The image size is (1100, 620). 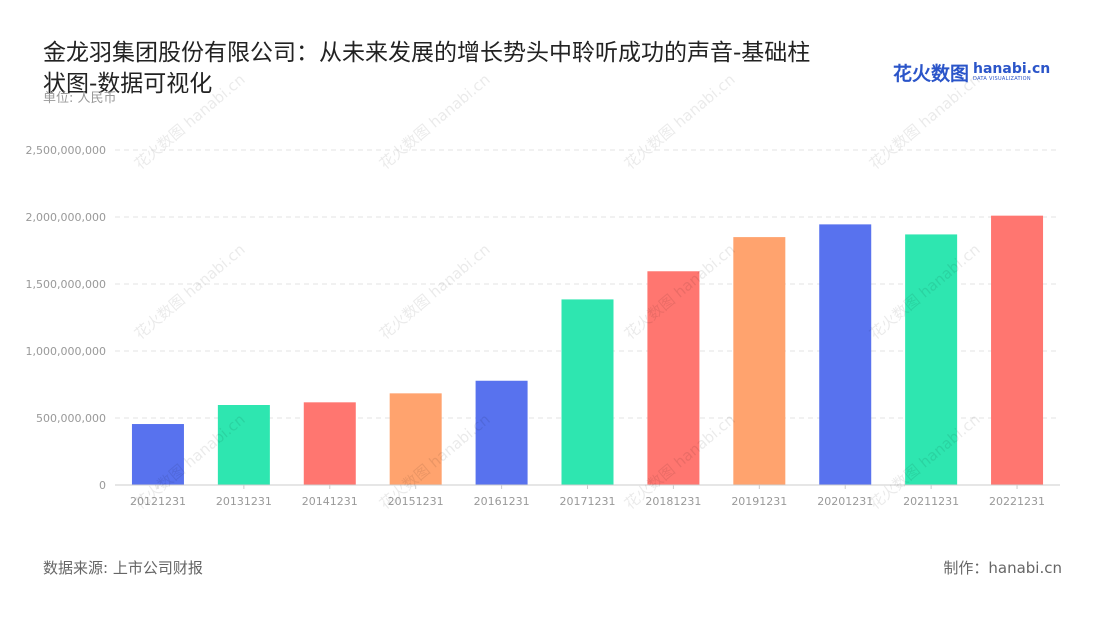 I want to click on x-tick-label: 20121231, so click(x=158, y=501).